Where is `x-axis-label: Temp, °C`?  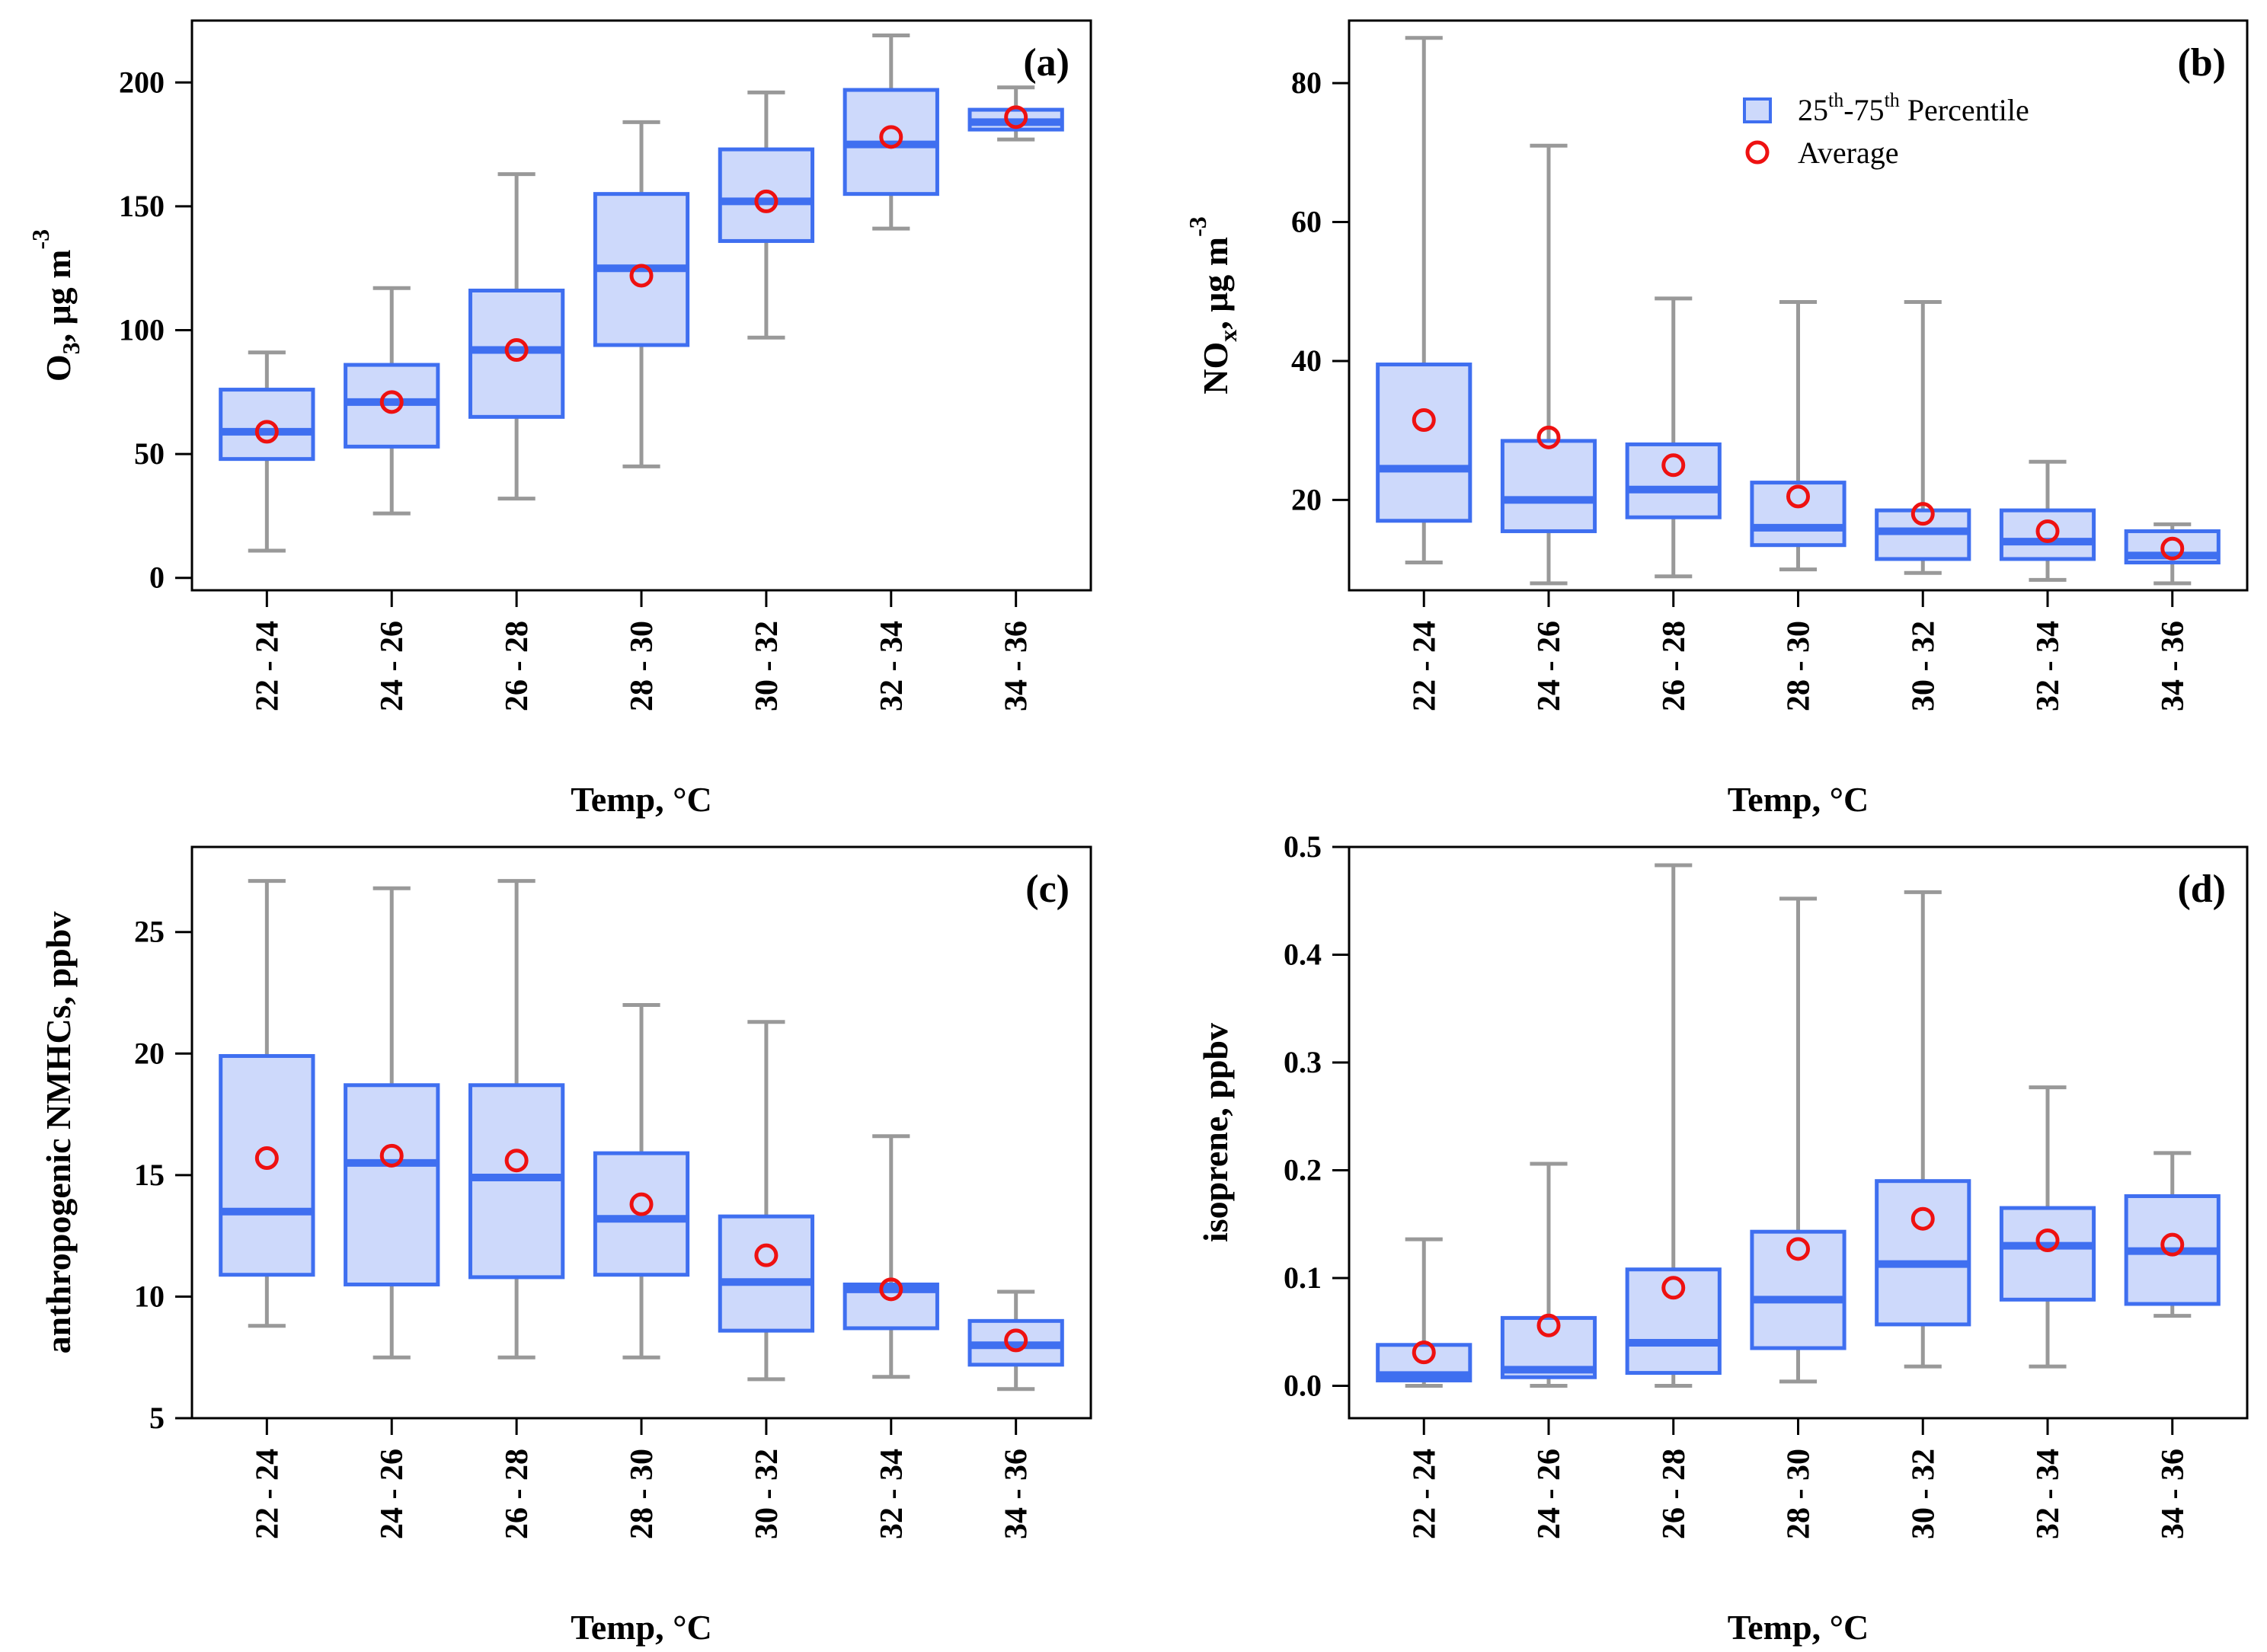
x-axis-label: Temp, °C is located at coordinates (1798, 799).